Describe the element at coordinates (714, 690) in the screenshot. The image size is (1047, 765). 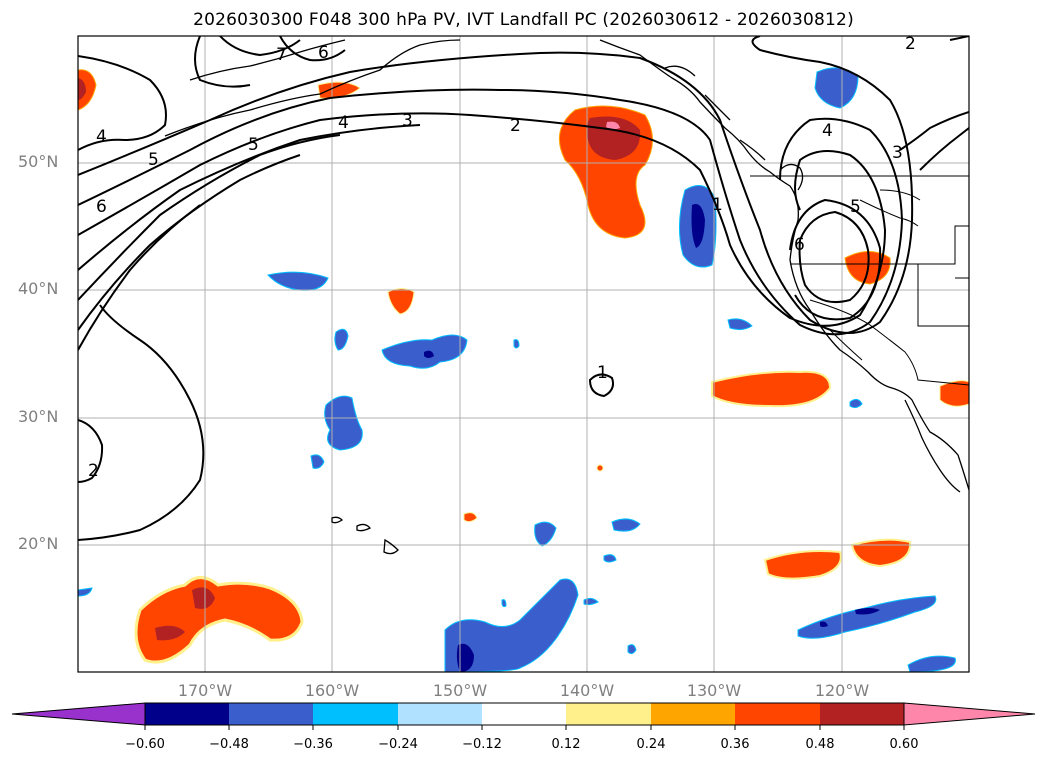
I see `lon-label: 130°W` at that location.